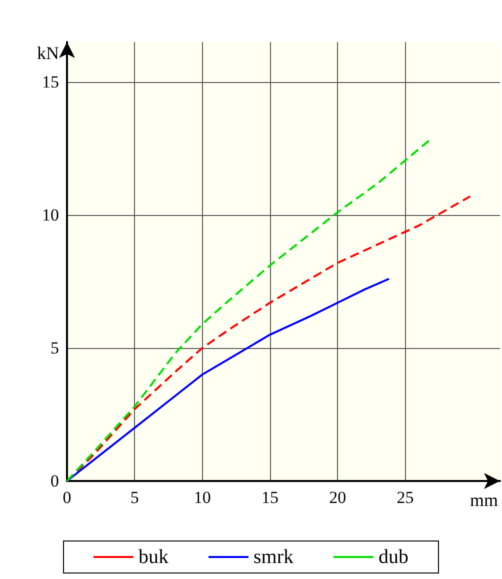 Image resolution: width=502 pixels, height=579 pixels. Describe the element at coordinates (484, 500) in the screenshot. I see `x-axis-title: mm` at that location.